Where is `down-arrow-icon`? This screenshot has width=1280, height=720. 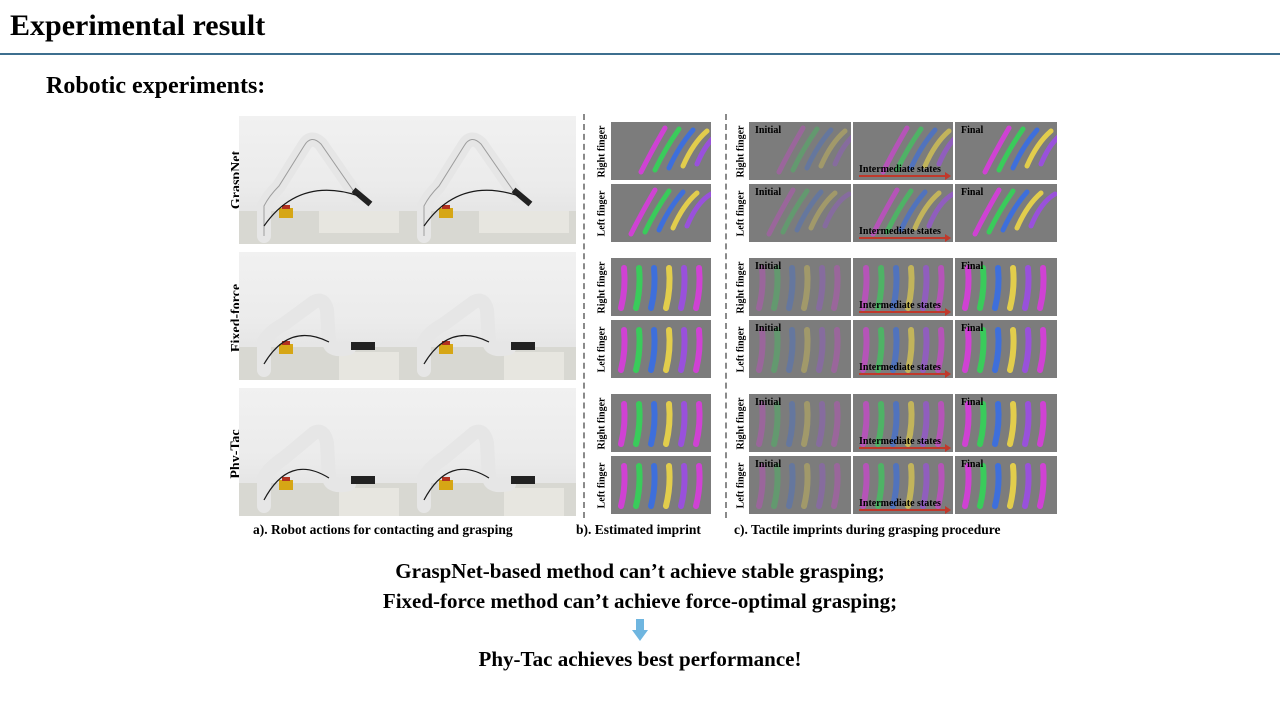 down-arrow-icon is located at coordinates (640, 630).